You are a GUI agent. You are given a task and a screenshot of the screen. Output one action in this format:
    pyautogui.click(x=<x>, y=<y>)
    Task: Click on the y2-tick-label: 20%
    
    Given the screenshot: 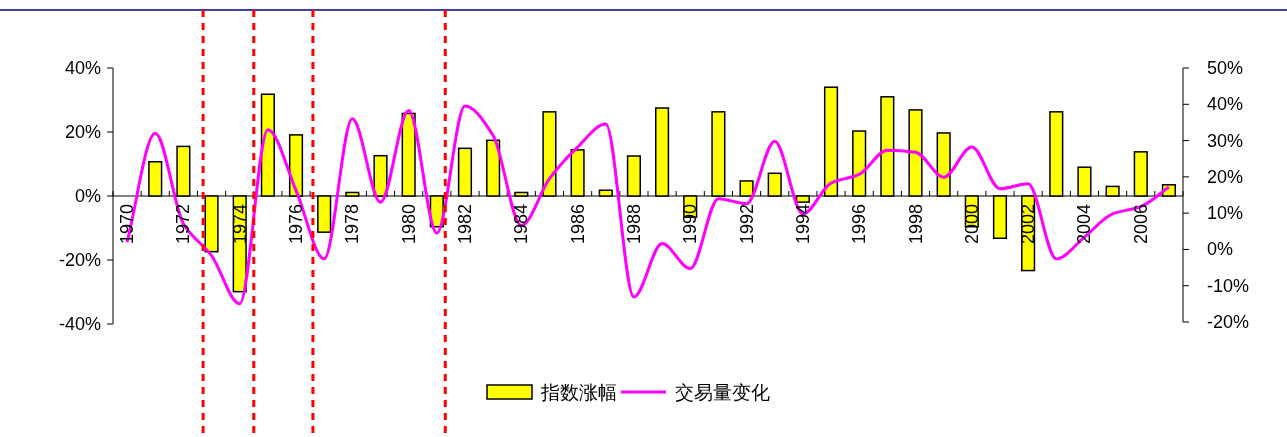 What is the action you would take?
    pyautogui.click(x=1225, y=176)
    